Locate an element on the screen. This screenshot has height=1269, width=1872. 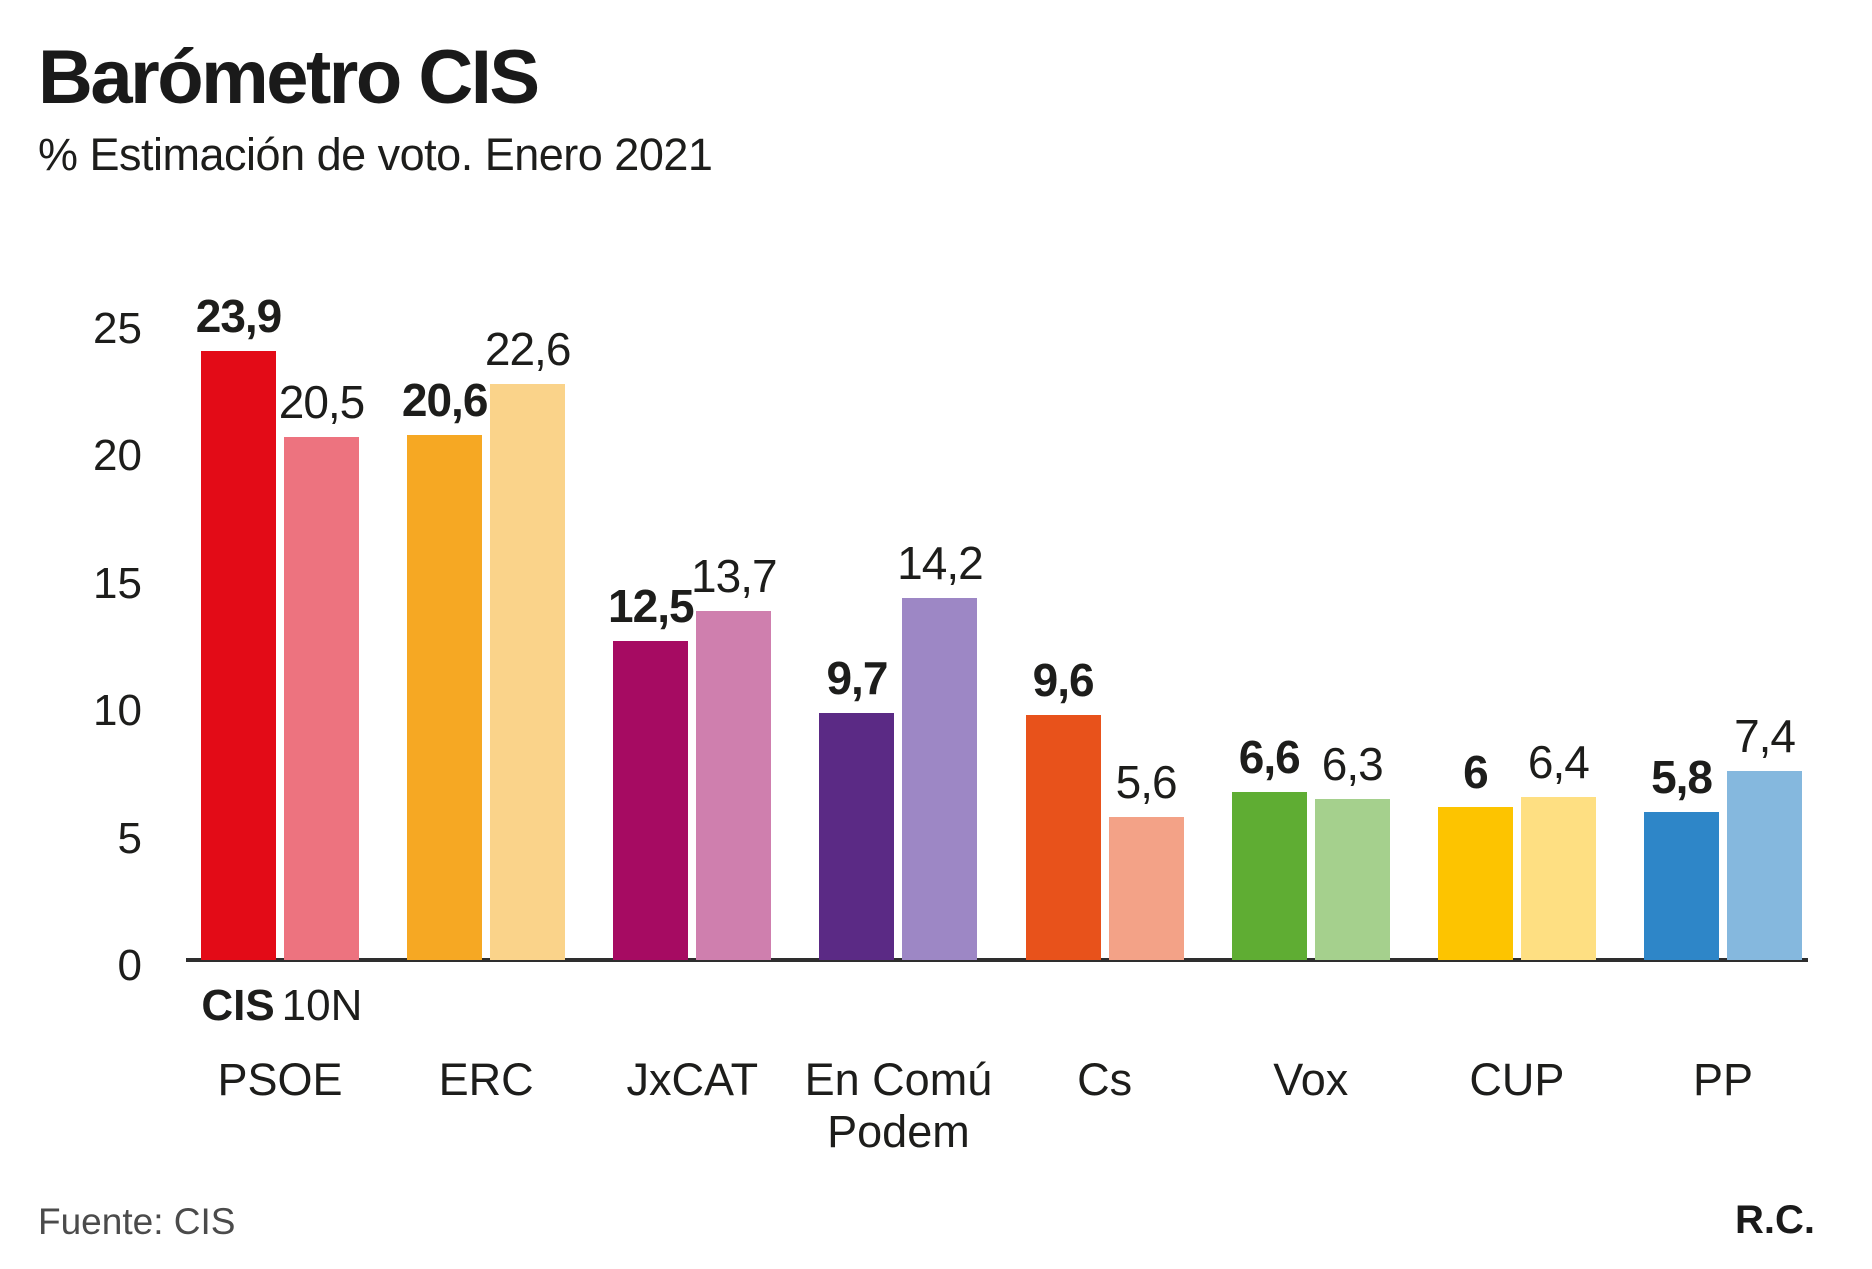
value-label-cis: 6,6 is located at coordinates (1269, 756).